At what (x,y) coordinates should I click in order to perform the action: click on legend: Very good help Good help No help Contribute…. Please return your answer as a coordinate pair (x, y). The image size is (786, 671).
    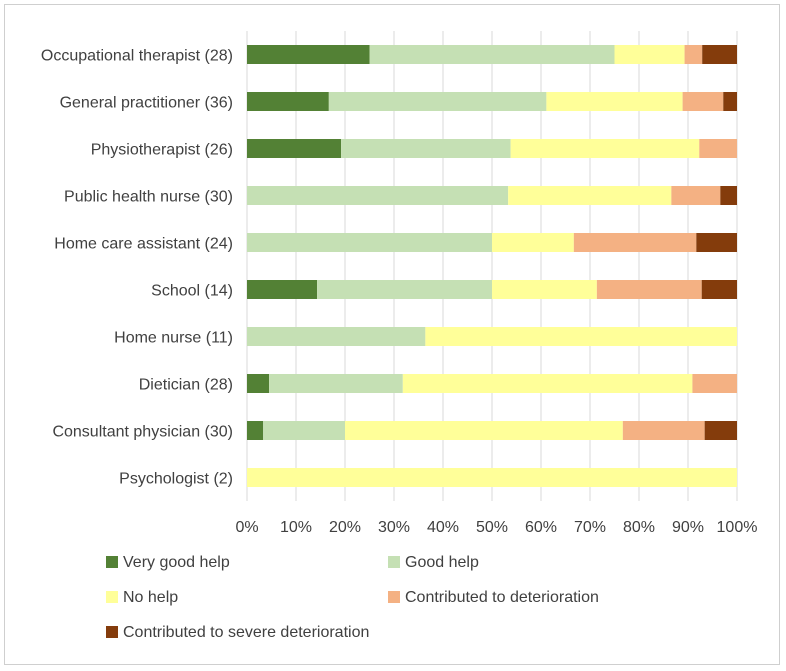
    Looking at the image, I should click on (352, 597).